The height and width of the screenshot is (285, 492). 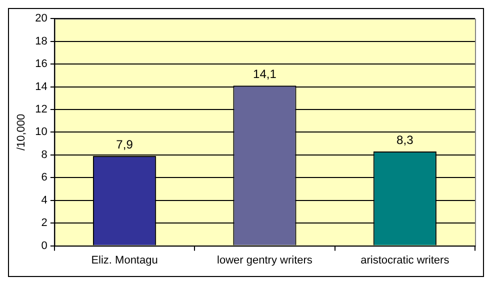 What do you see at coordinates (41, 41) in the screenshot?
I see `y-tick-label: 18` at bounding box center [41, 41].